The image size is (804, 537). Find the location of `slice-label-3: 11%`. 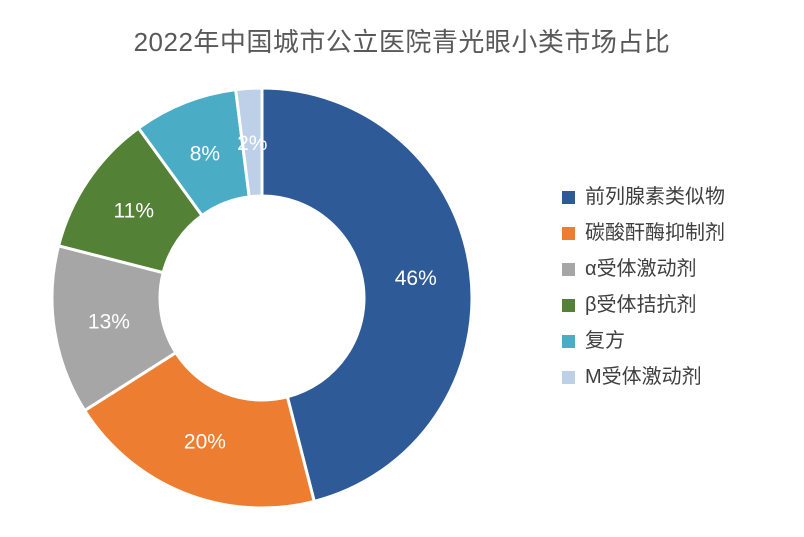

slice-label-3: 11% is located at coordinates (134, 210).